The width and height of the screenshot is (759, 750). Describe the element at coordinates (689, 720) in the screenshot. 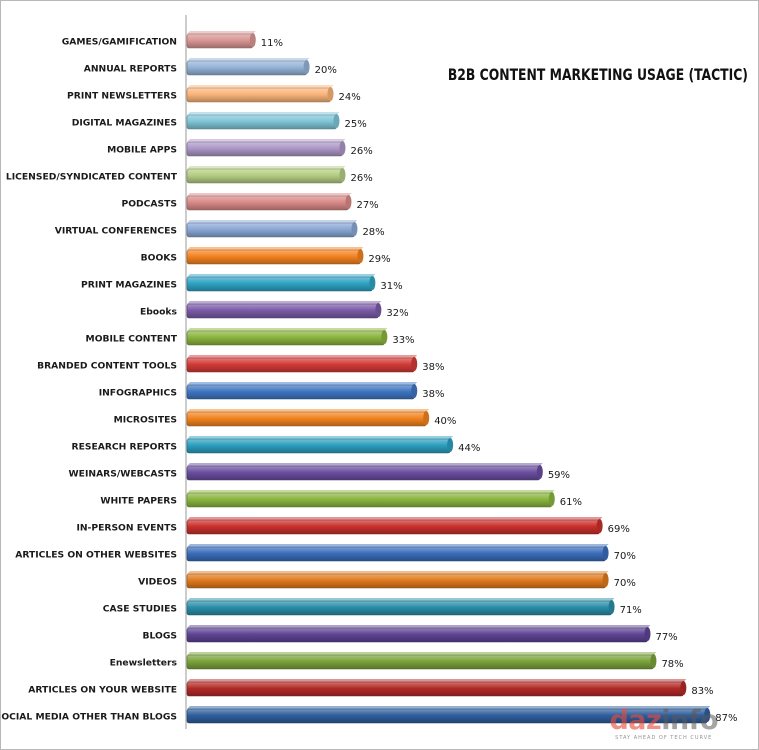

I see `watermark-logo-part-b: info` at that location.